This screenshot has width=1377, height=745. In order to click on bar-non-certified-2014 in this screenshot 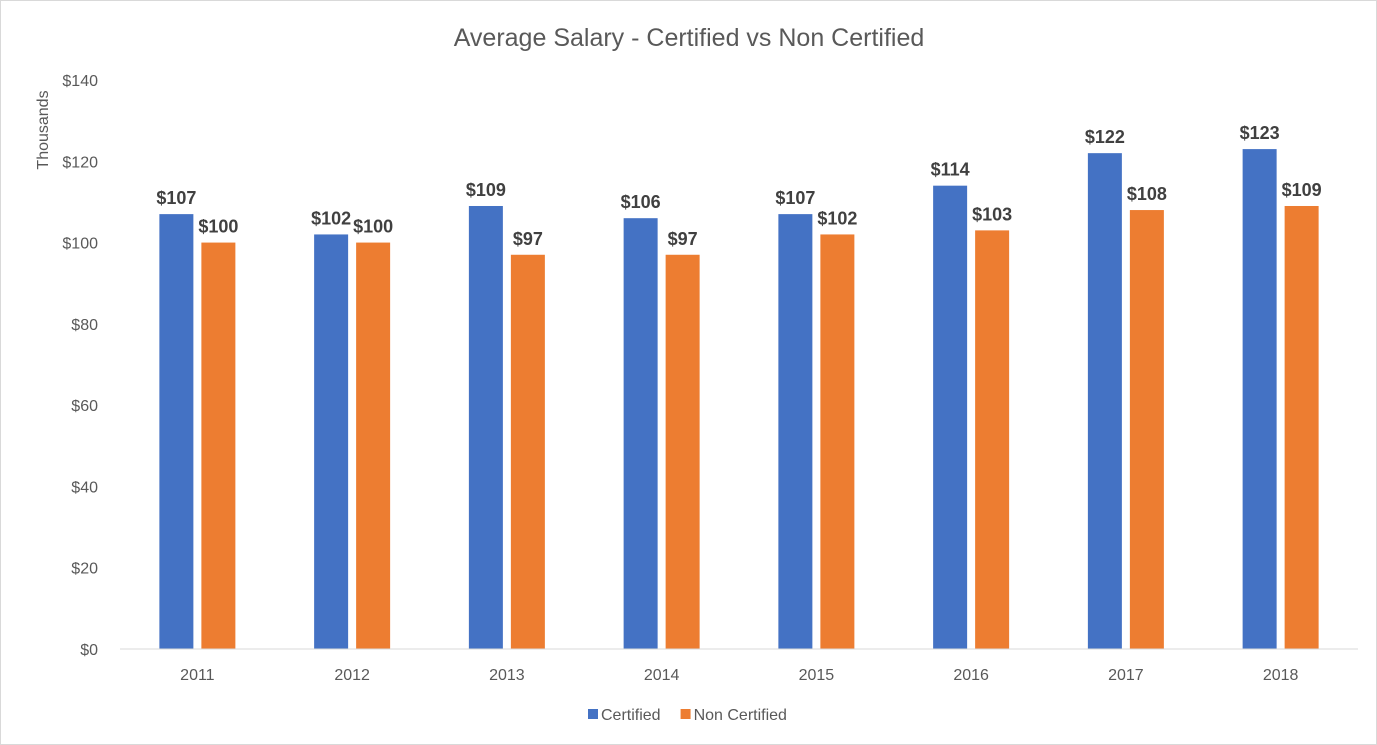, I will do `click(682, 451)`.